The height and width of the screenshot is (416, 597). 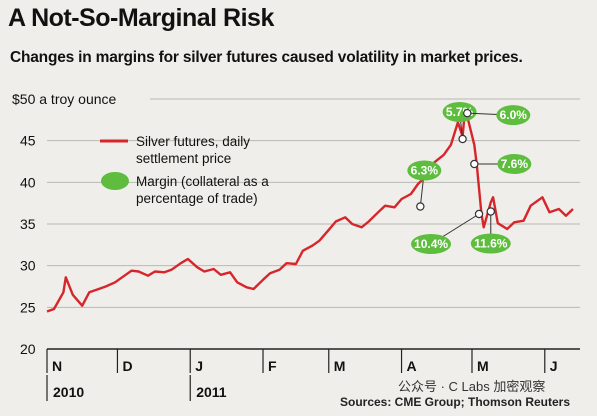 I want to click on year-label-1: 2011, so click(x=211, y=392).